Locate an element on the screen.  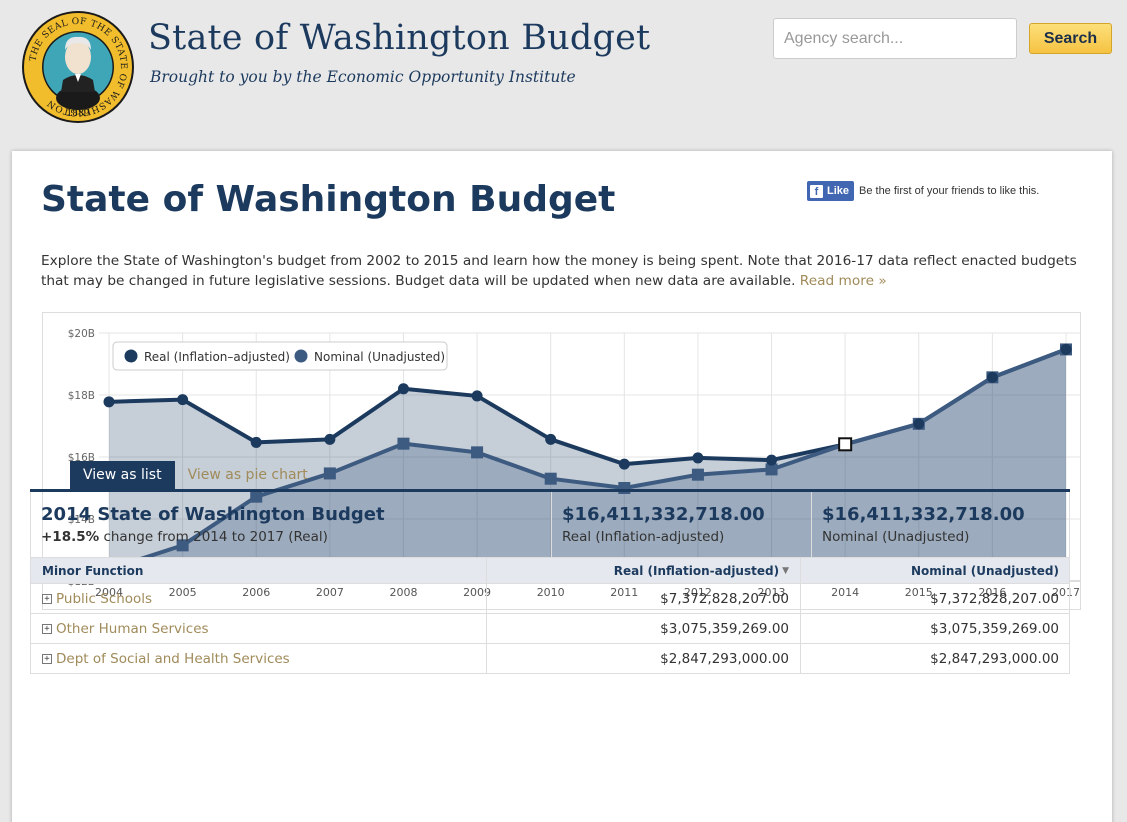
column-header-real-label: Real (Inflation-adjusted) is located at coordinates (696, 570).